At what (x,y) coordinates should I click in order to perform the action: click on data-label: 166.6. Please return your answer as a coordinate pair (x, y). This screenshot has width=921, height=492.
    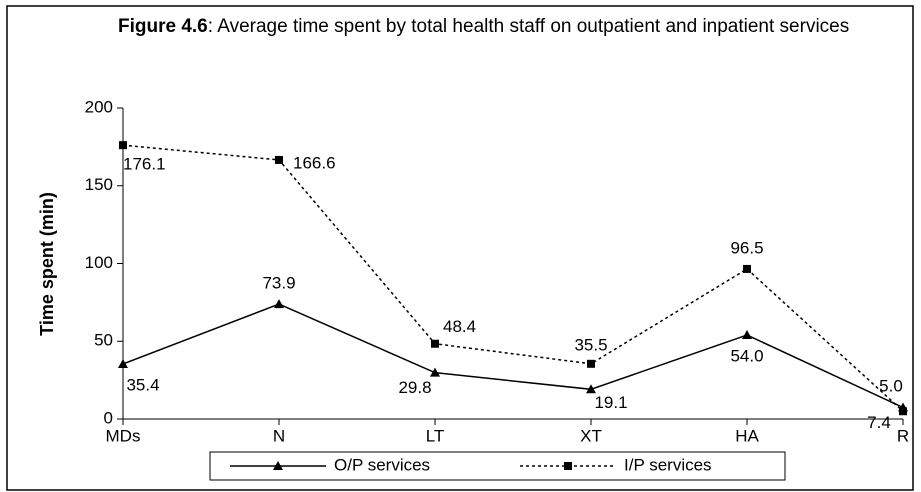
    Looking at the image, I should click on (314, 162).